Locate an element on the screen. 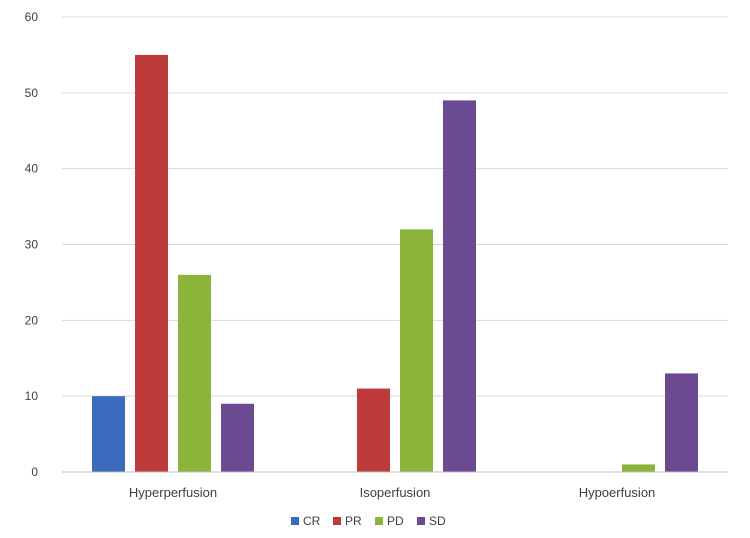  y-tick-label: 10 is located at coordinates (32, 396).